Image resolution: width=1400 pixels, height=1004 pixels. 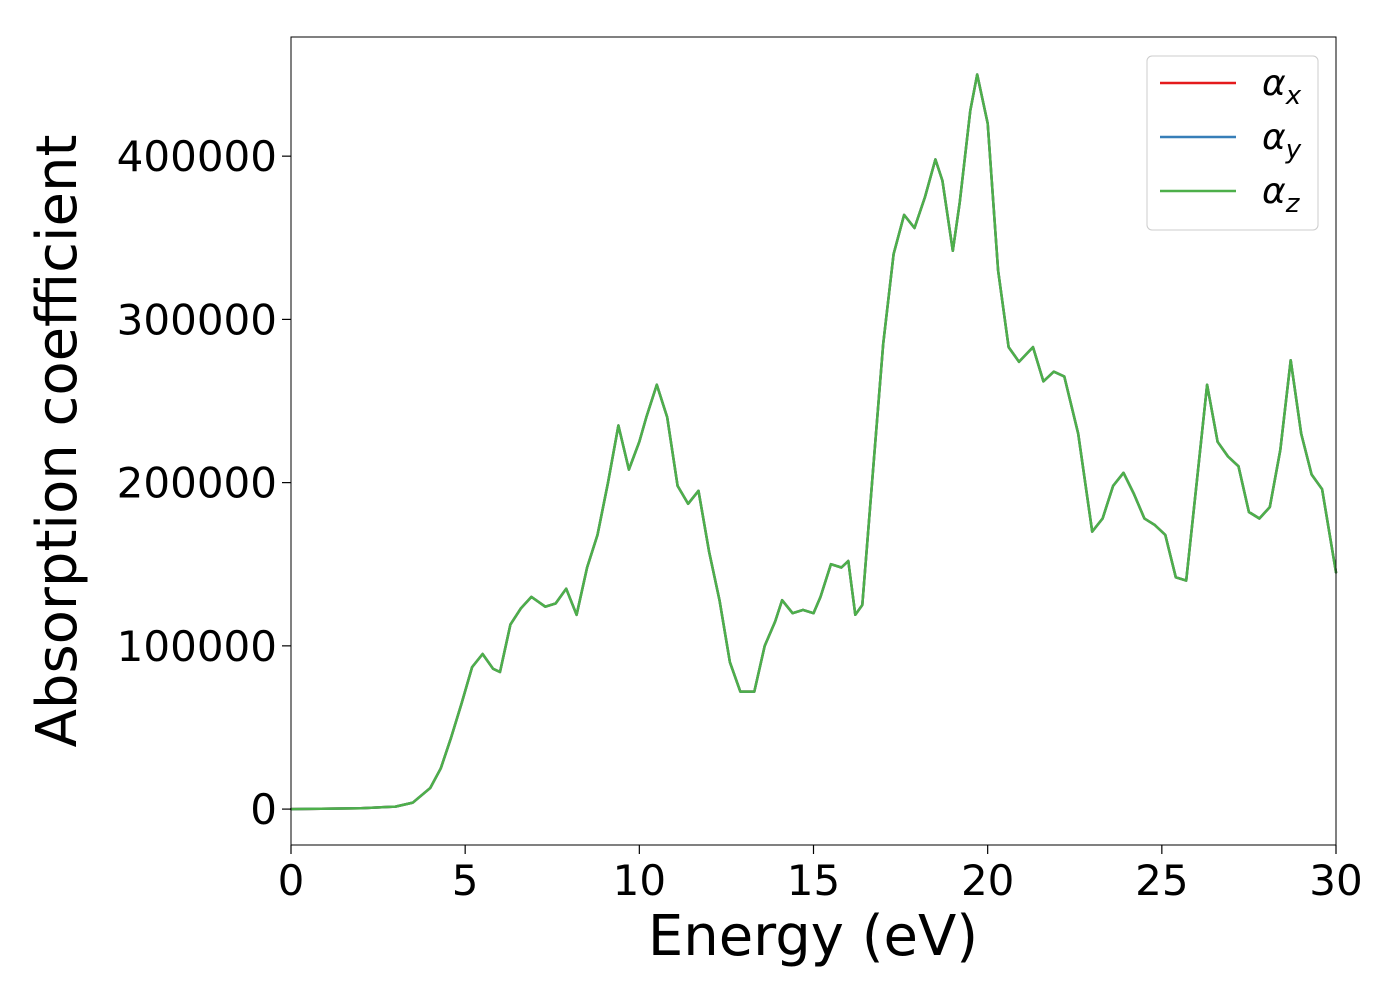 What do you see at coordinates (1335, 880) in the screenshot?
I see `x-tick-label: 30` at bounding box center [1335, 880].